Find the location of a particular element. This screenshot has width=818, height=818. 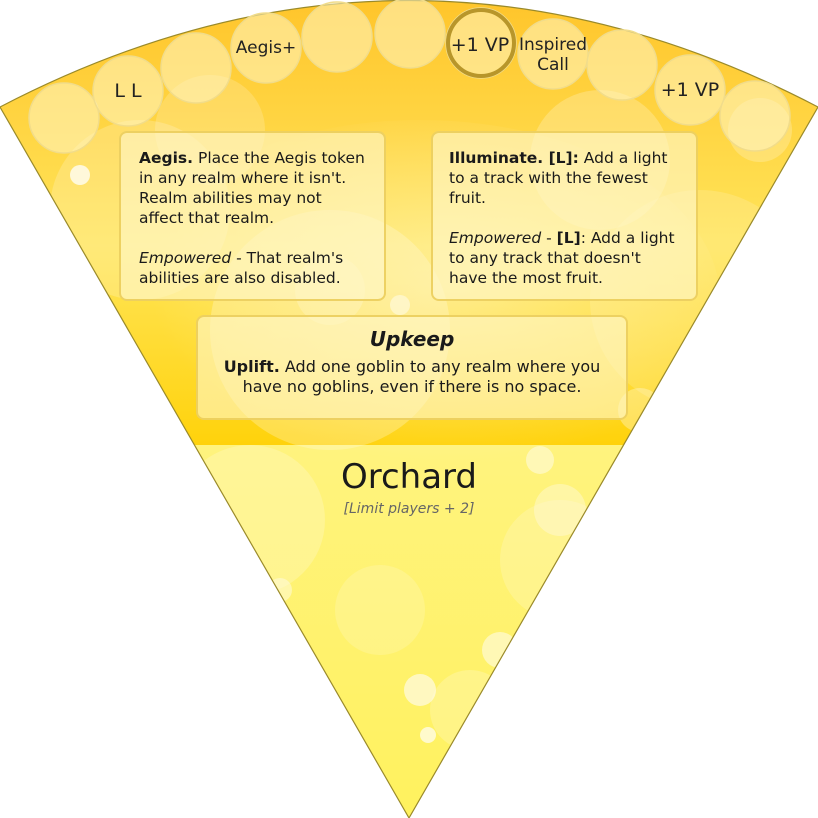

upkeep-name: Uplift. is located at coordinates (251, 366).